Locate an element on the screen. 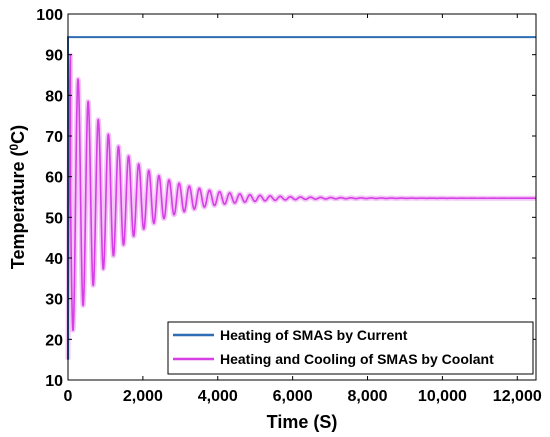  y-tick-label: 20 is located at coordinates (54, 340).